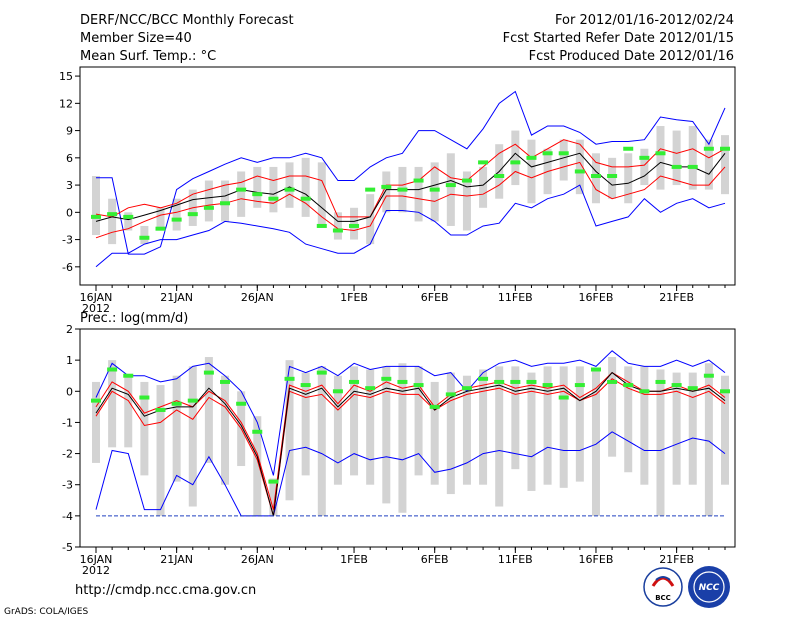 Image resolution: width=800 pixels, height=618 pixels. What do you see at coordinates (67, 547) in the screenshot?
I see `prec-ytick-label-0: -5` at bounding box center [67, 547].